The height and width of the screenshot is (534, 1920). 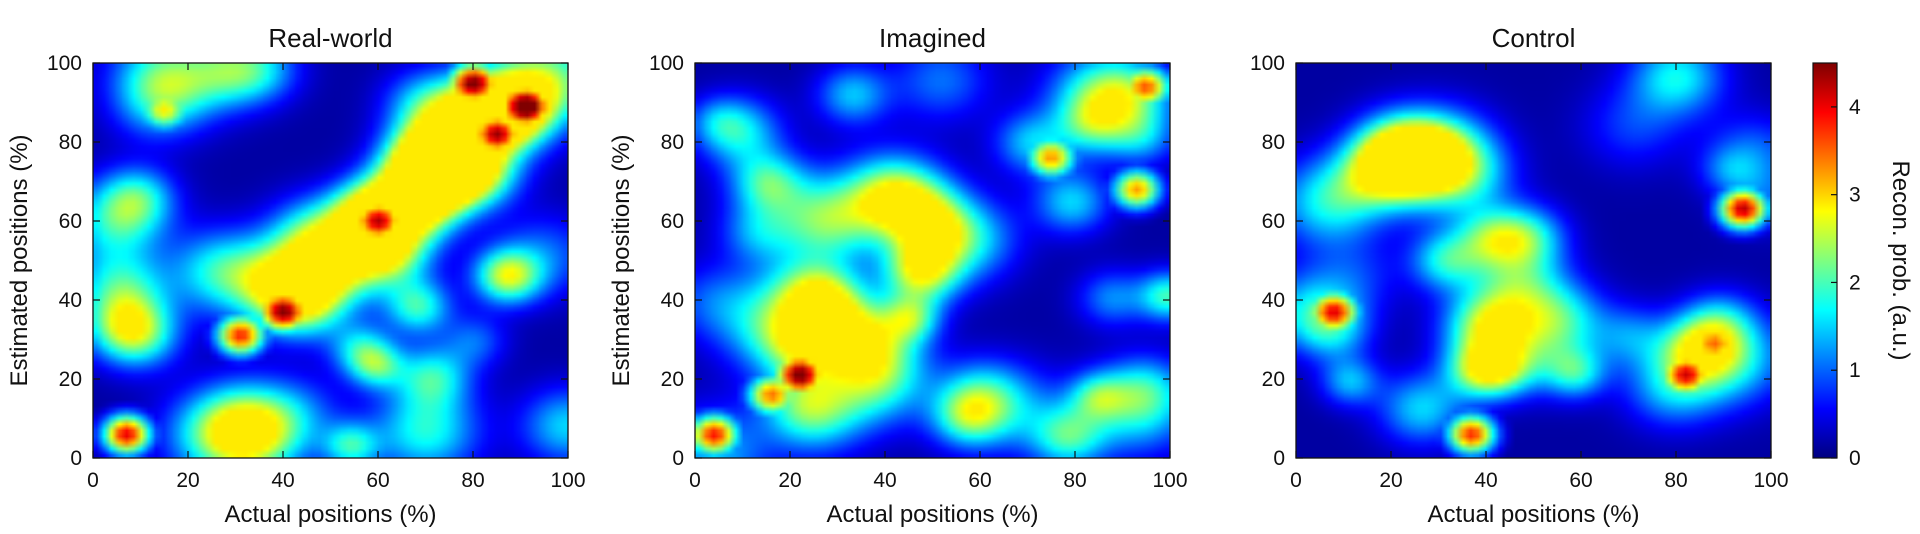 What do you see at coordinates (1855, 282) in the screenshot?
I see `colorbar-tick-label: 2` at bounding box center [1855, 282].